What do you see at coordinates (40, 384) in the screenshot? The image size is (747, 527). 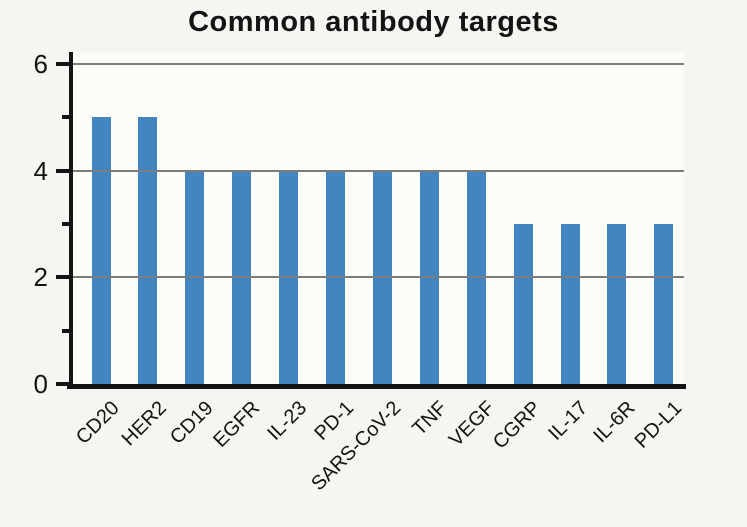 I see `y-tick-label: 0` at bounding box center [40, 384].